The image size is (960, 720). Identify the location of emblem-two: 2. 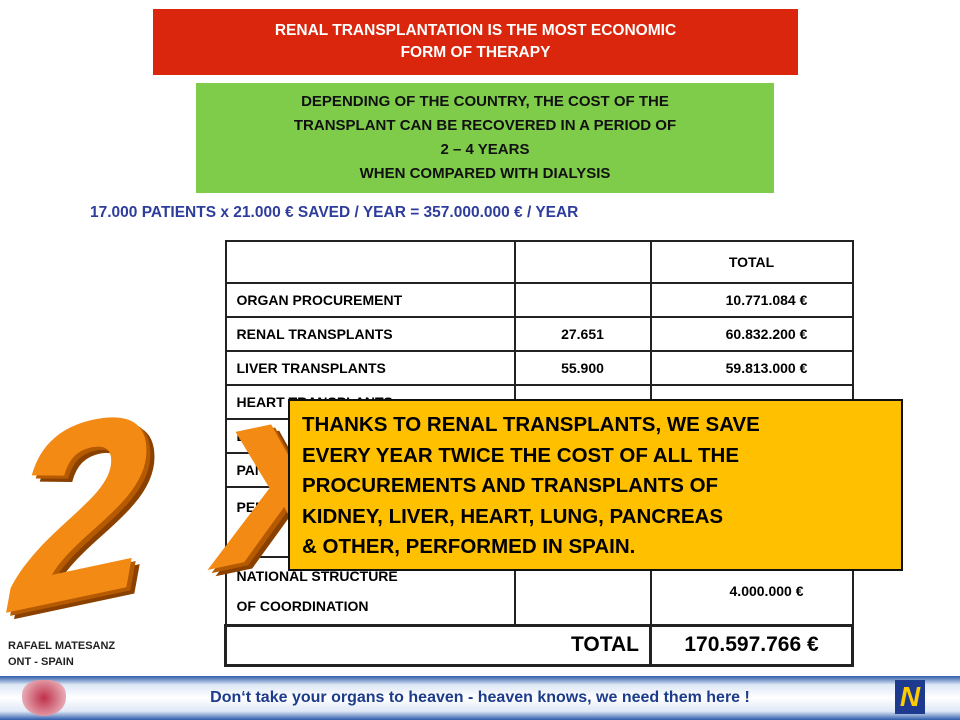
(80, 510).